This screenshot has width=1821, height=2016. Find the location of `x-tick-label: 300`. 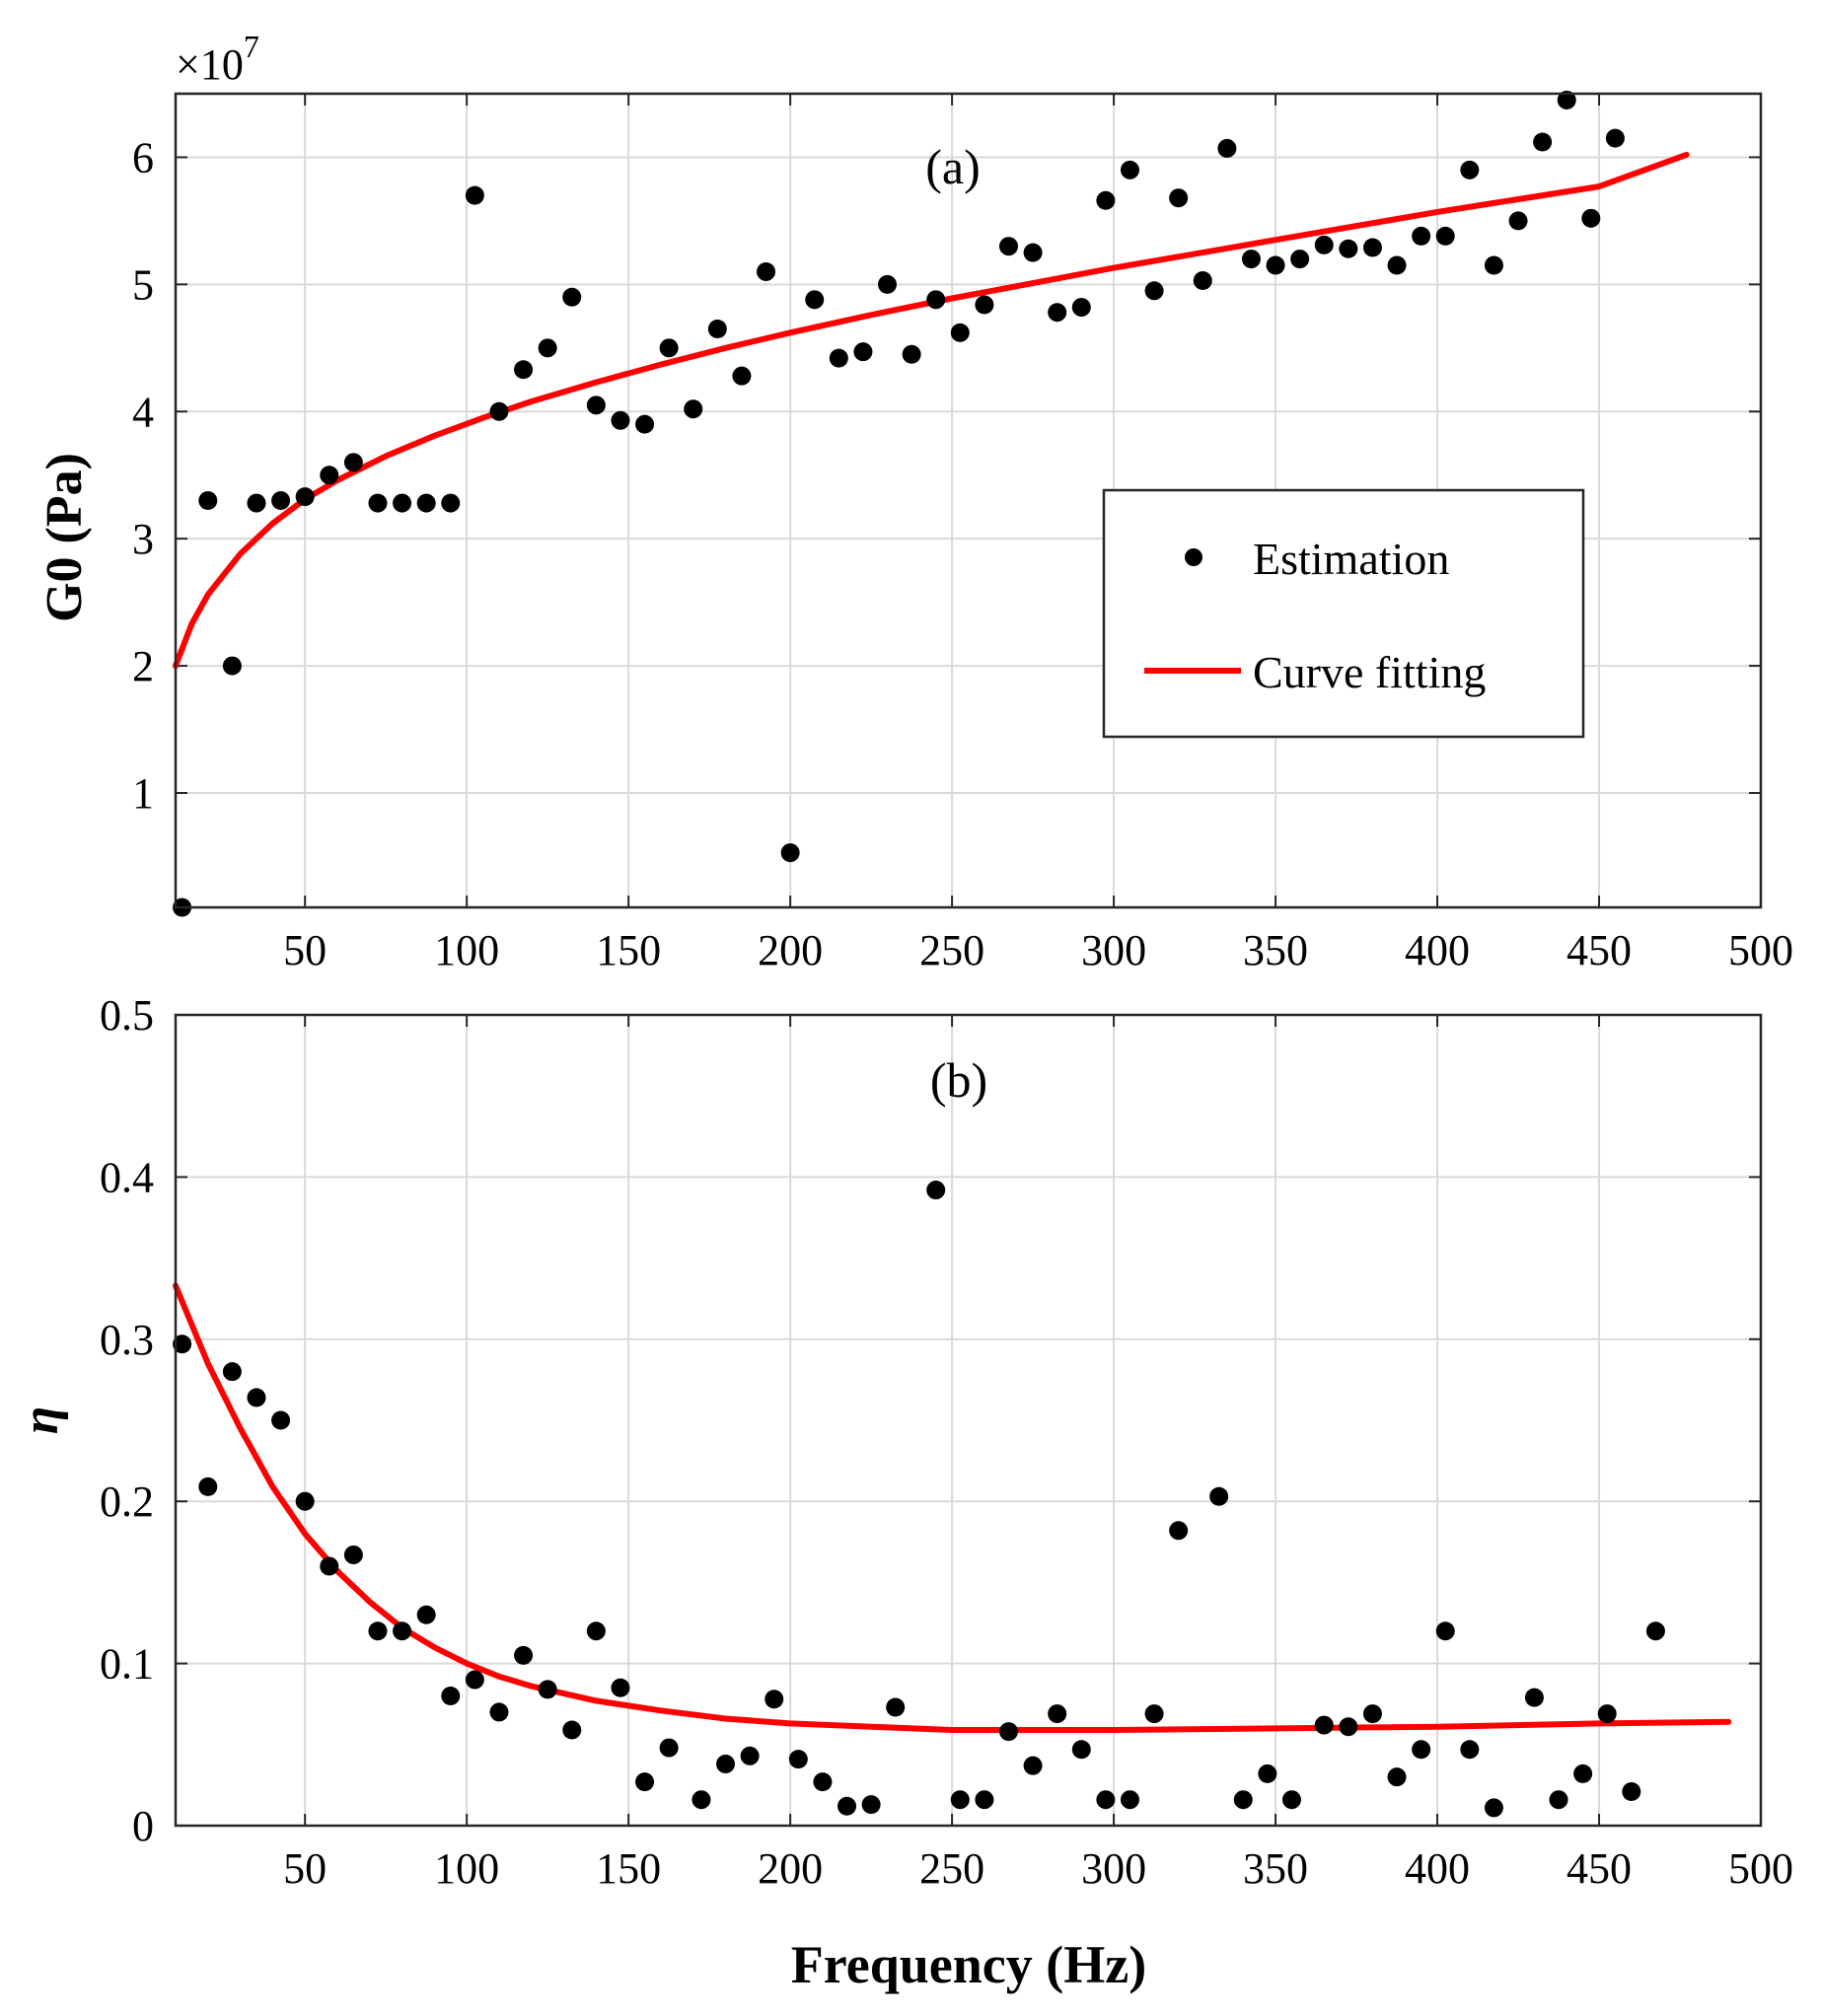

x-tick-label: 300 is located at coordinates (1113, 950).